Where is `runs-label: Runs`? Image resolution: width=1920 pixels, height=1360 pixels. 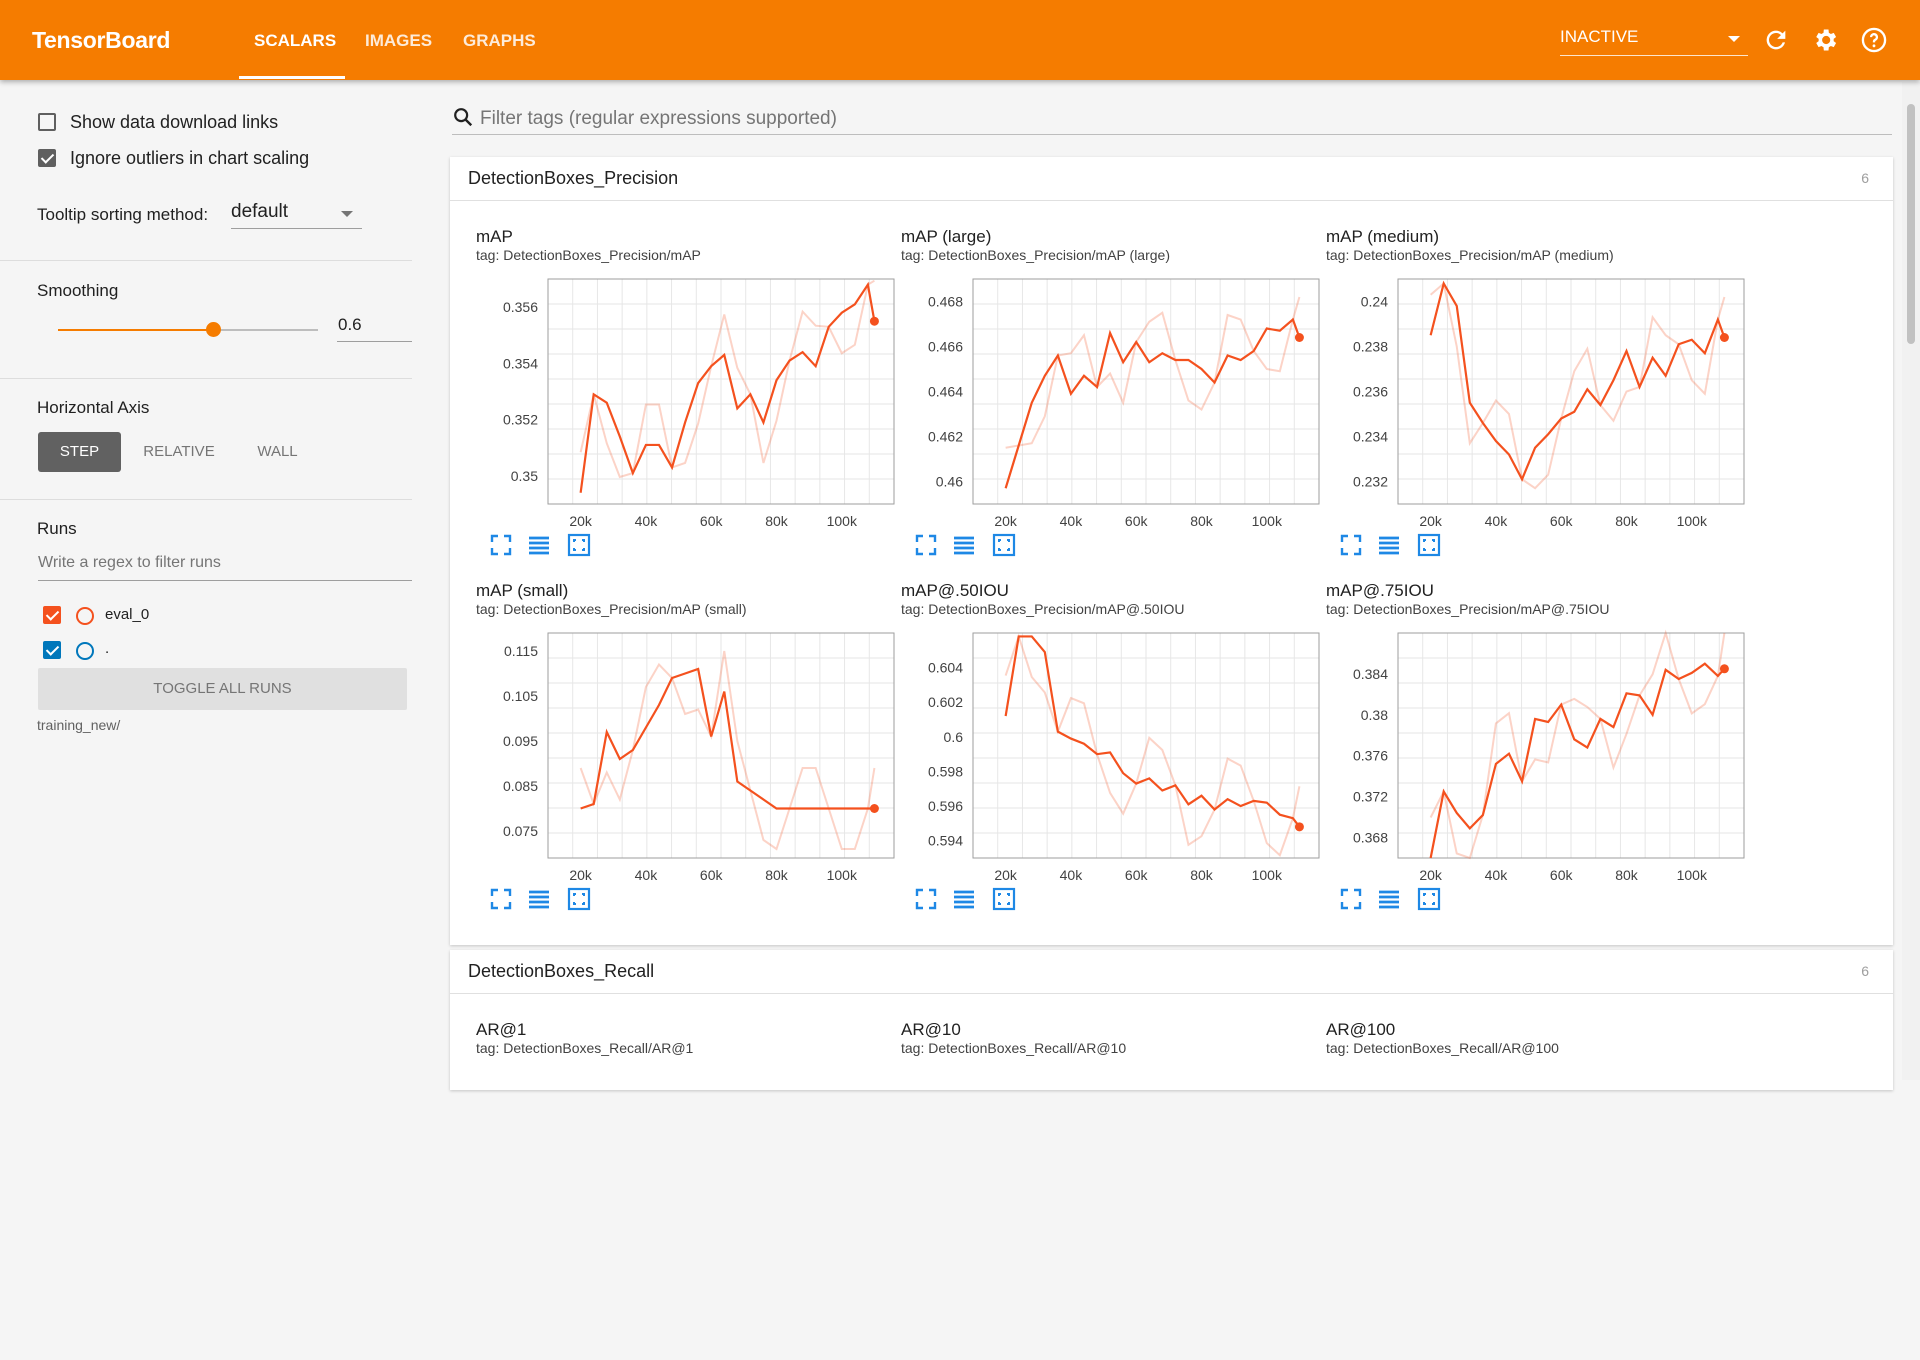 runs-label: Runs is located at coordinates (57, 528).